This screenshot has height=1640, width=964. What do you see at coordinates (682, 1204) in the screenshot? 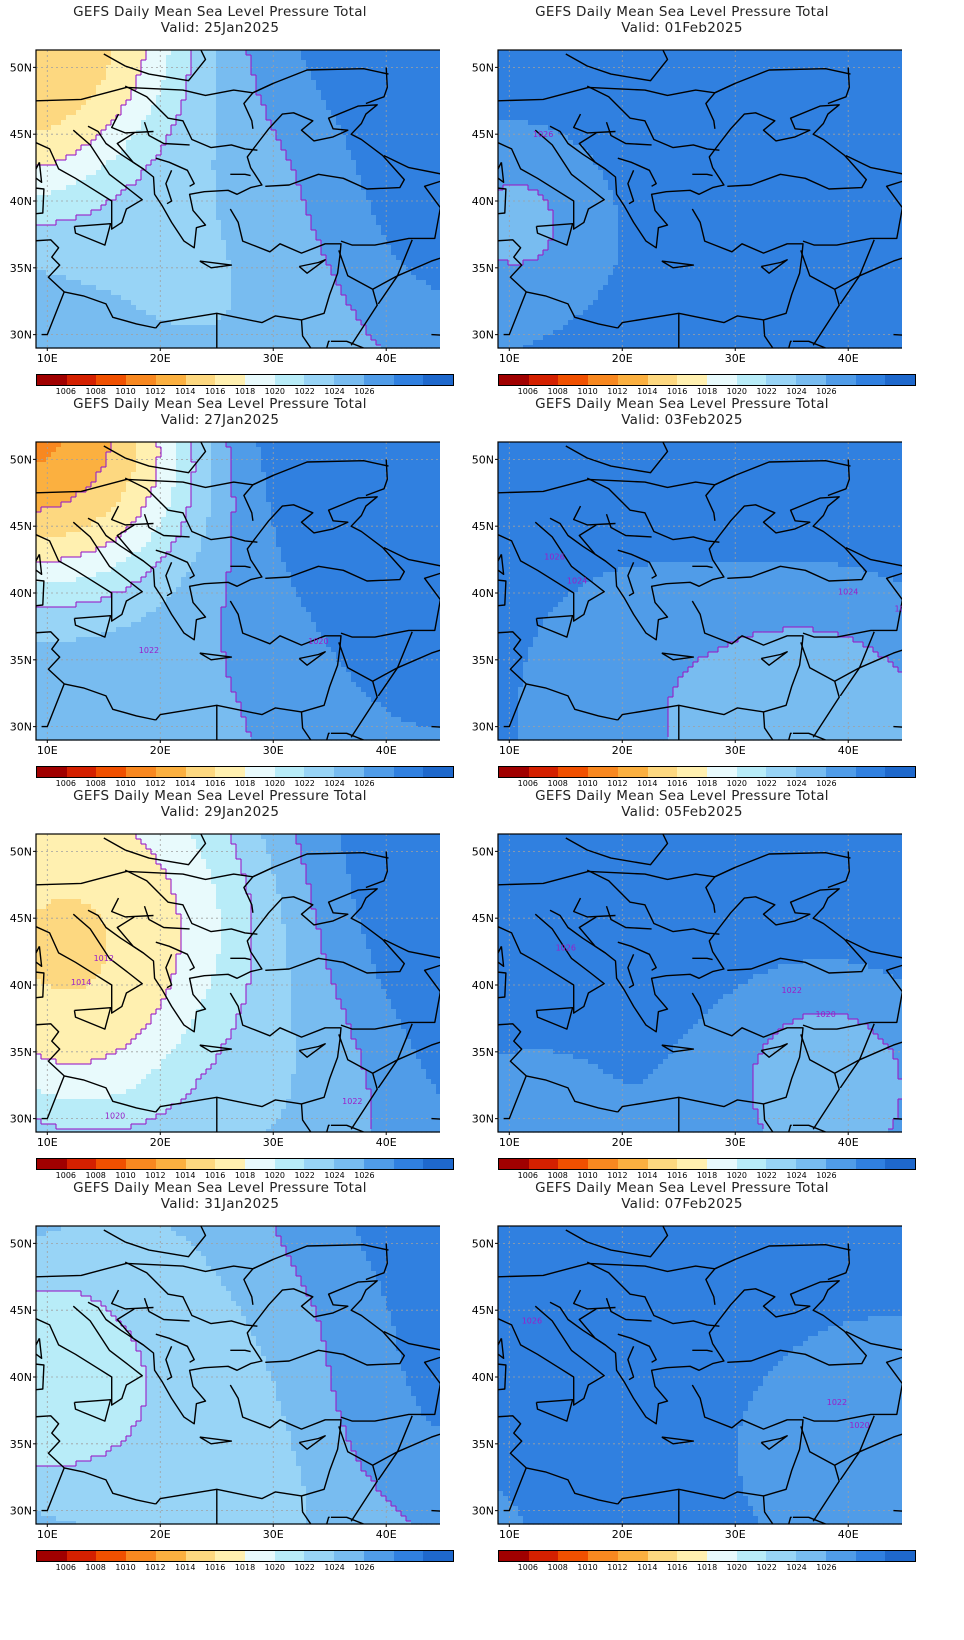
I see `panel-valid-date: Valid: 07Feb2025` at bounding box center [682, 1204].